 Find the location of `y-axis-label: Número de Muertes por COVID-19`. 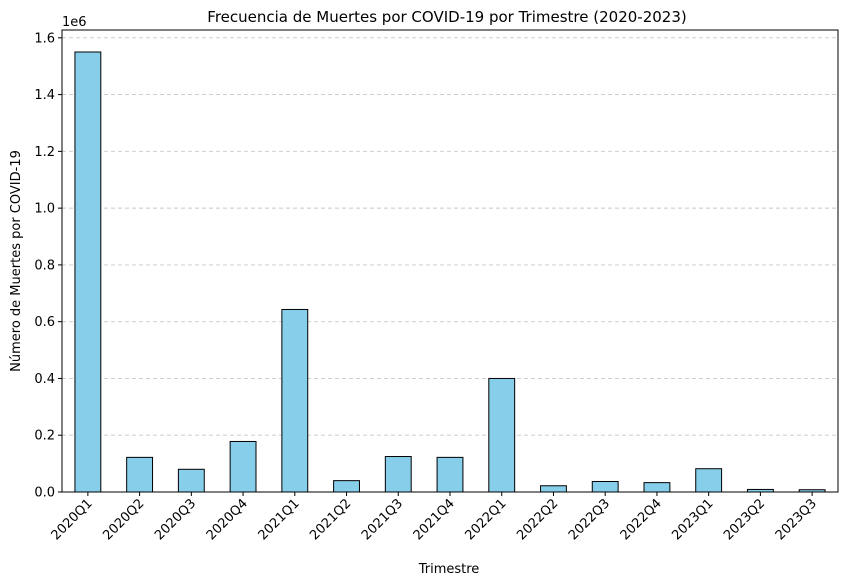

y-axis-label: Número de Muertes por COVID-19 is located at coordinates (16, 261).